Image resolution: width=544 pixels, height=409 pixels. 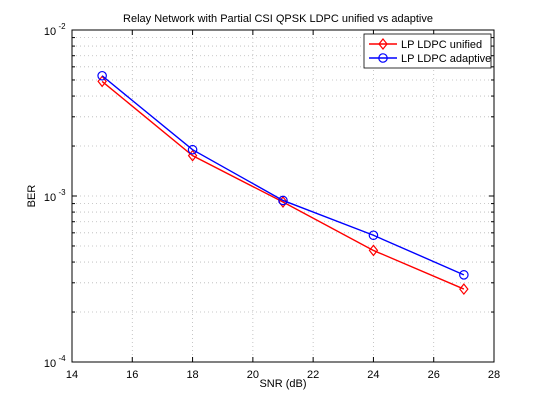 I want to click on legend-diamond-marker, so click(x=383, y=44).